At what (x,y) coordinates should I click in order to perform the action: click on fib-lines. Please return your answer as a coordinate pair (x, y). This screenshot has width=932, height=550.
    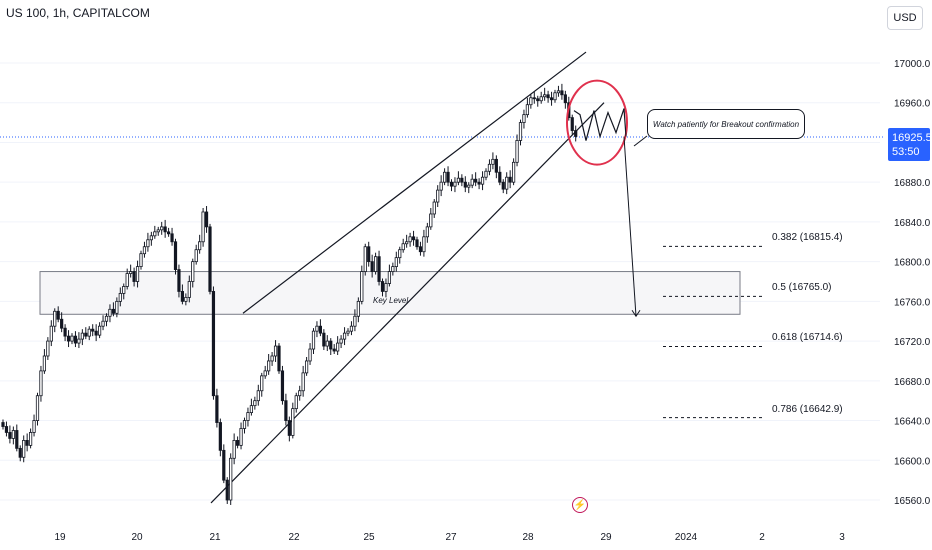
    Looking at the image, I should click on (712, 332).